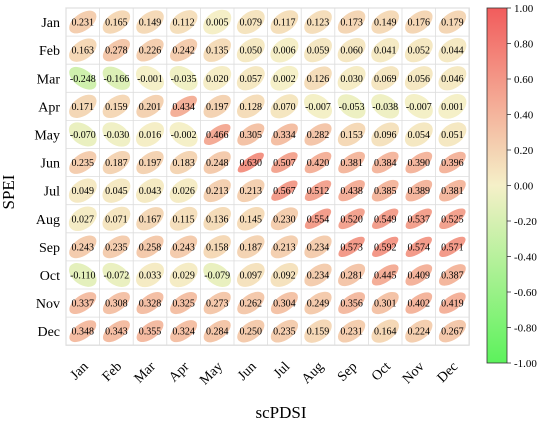  I want to click on cell-value-label: 0.097, so click(251, 275).